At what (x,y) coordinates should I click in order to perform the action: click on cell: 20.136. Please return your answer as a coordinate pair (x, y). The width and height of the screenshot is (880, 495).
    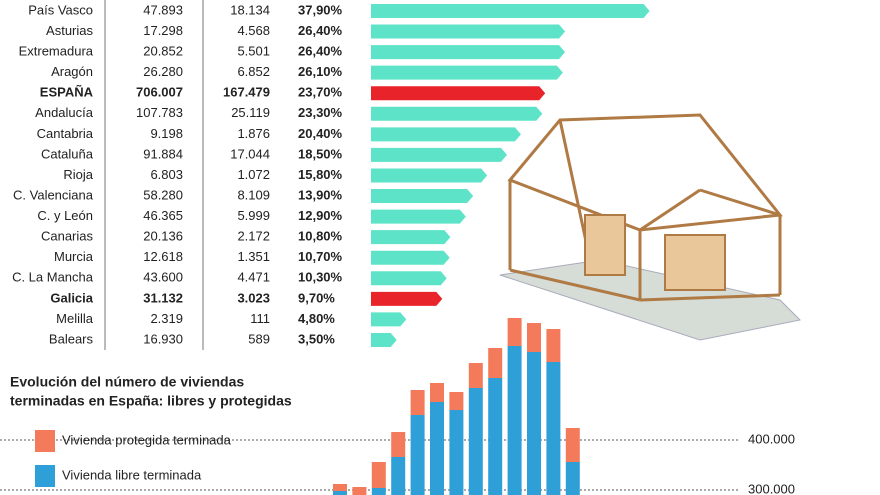
    Looking at the image, I should click on (163, 236).